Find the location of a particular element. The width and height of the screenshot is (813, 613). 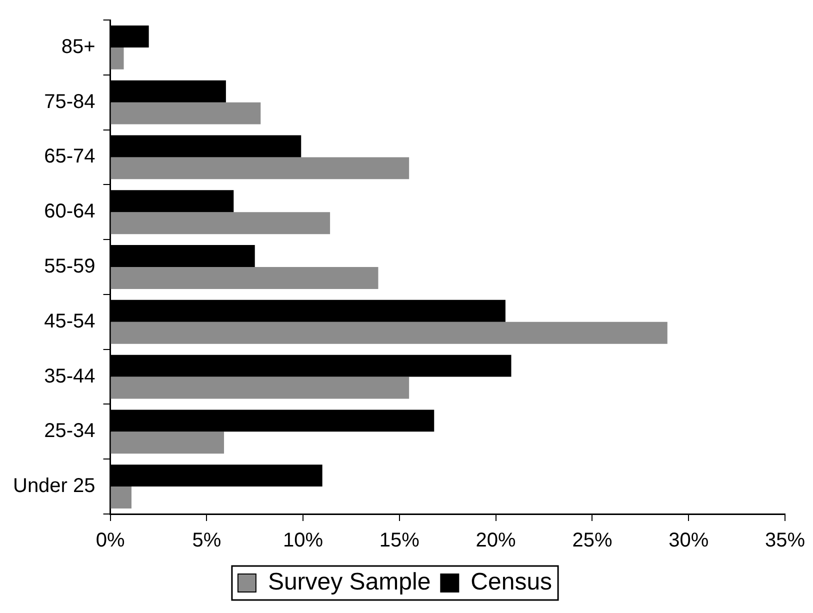

y-tick-label: 55-59 is located at coordinates (70, 267).